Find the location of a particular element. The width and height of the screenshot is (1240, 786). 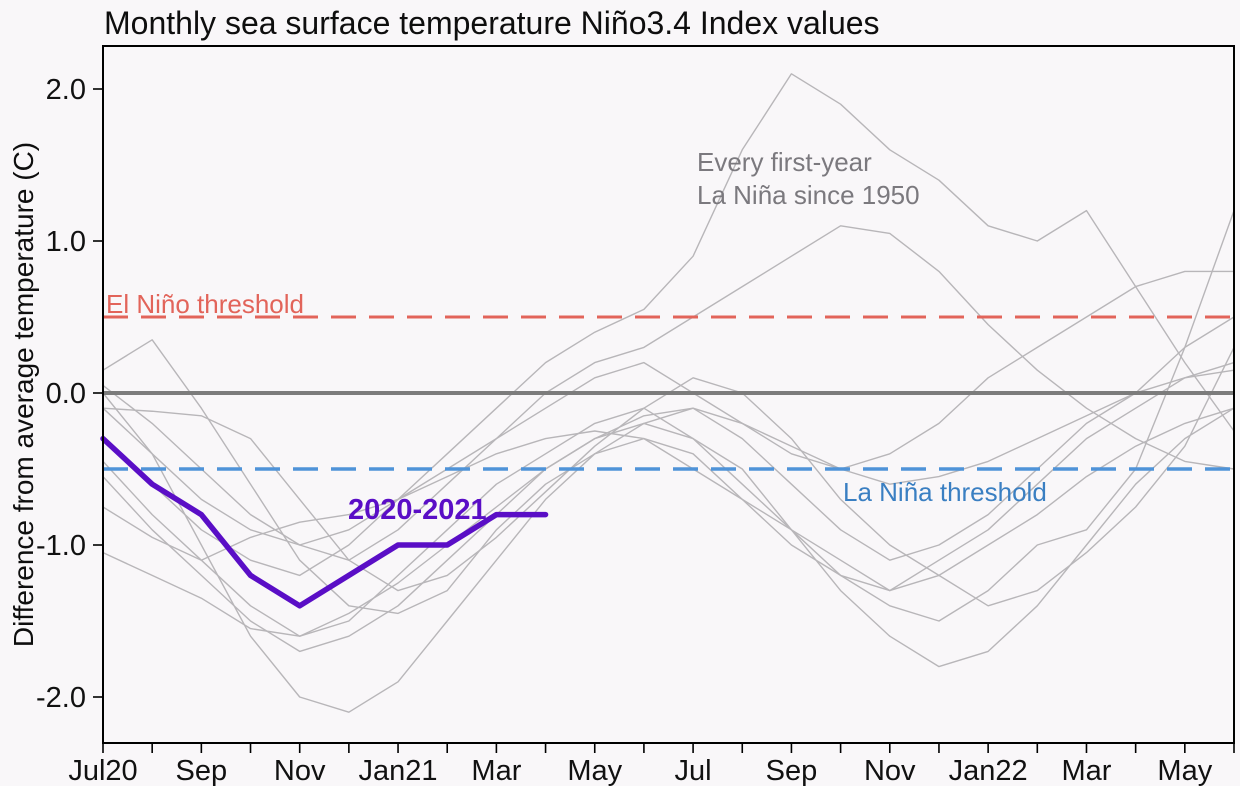

y-tick-label: -1.0 is located at coordinates (61, 546).